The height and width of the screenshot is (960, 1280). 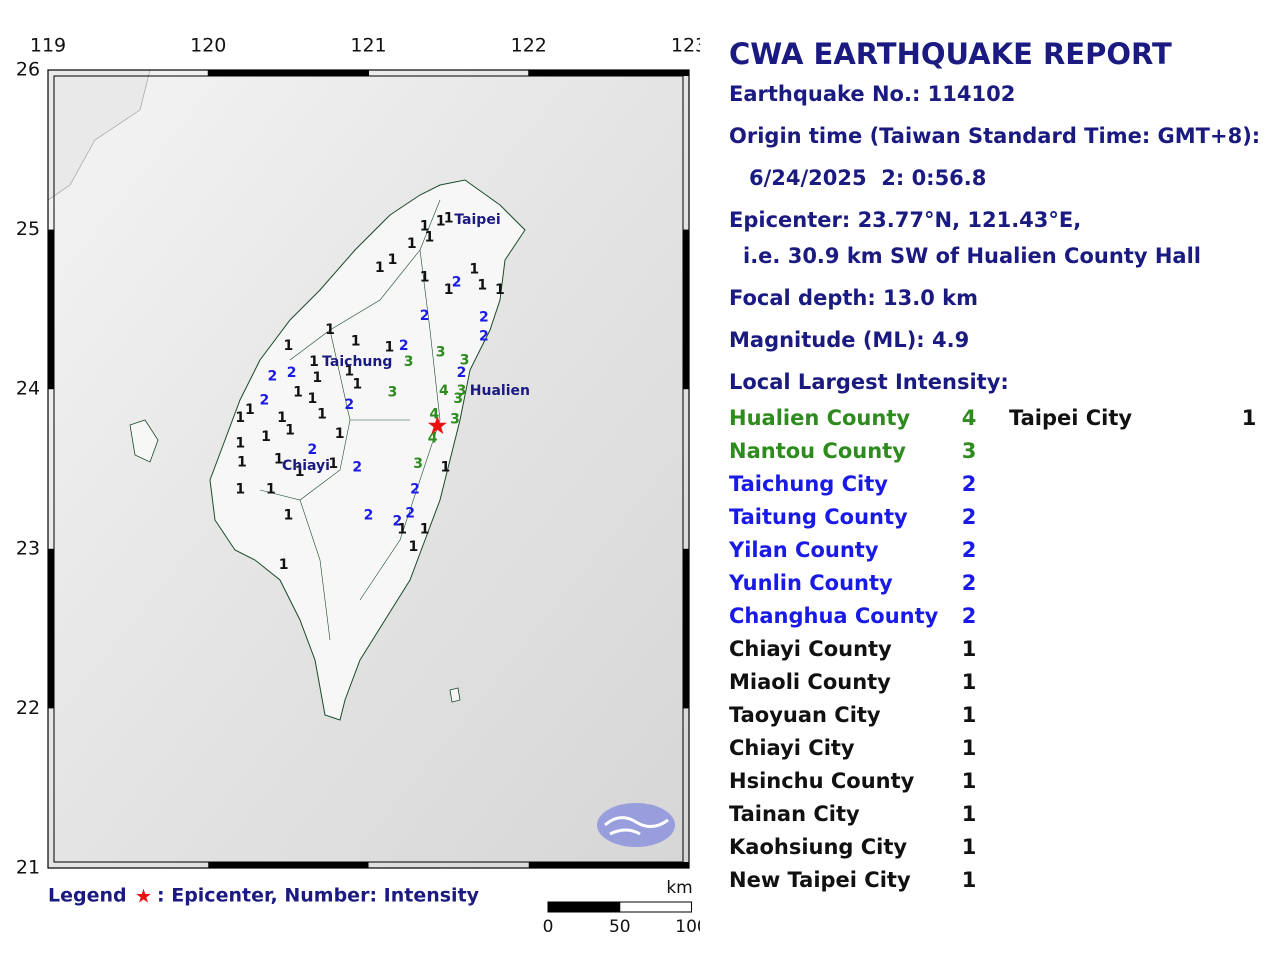 What do you see at coordinates (28, 389) in the screenshot?
I see `lat-tick-label: 24` at bounding box center [28, 389].